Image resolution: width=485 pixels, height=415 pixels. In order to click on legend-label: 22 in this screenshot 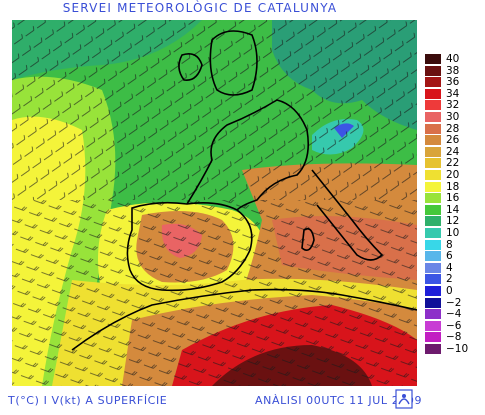, I will do `click(453, 163)`.